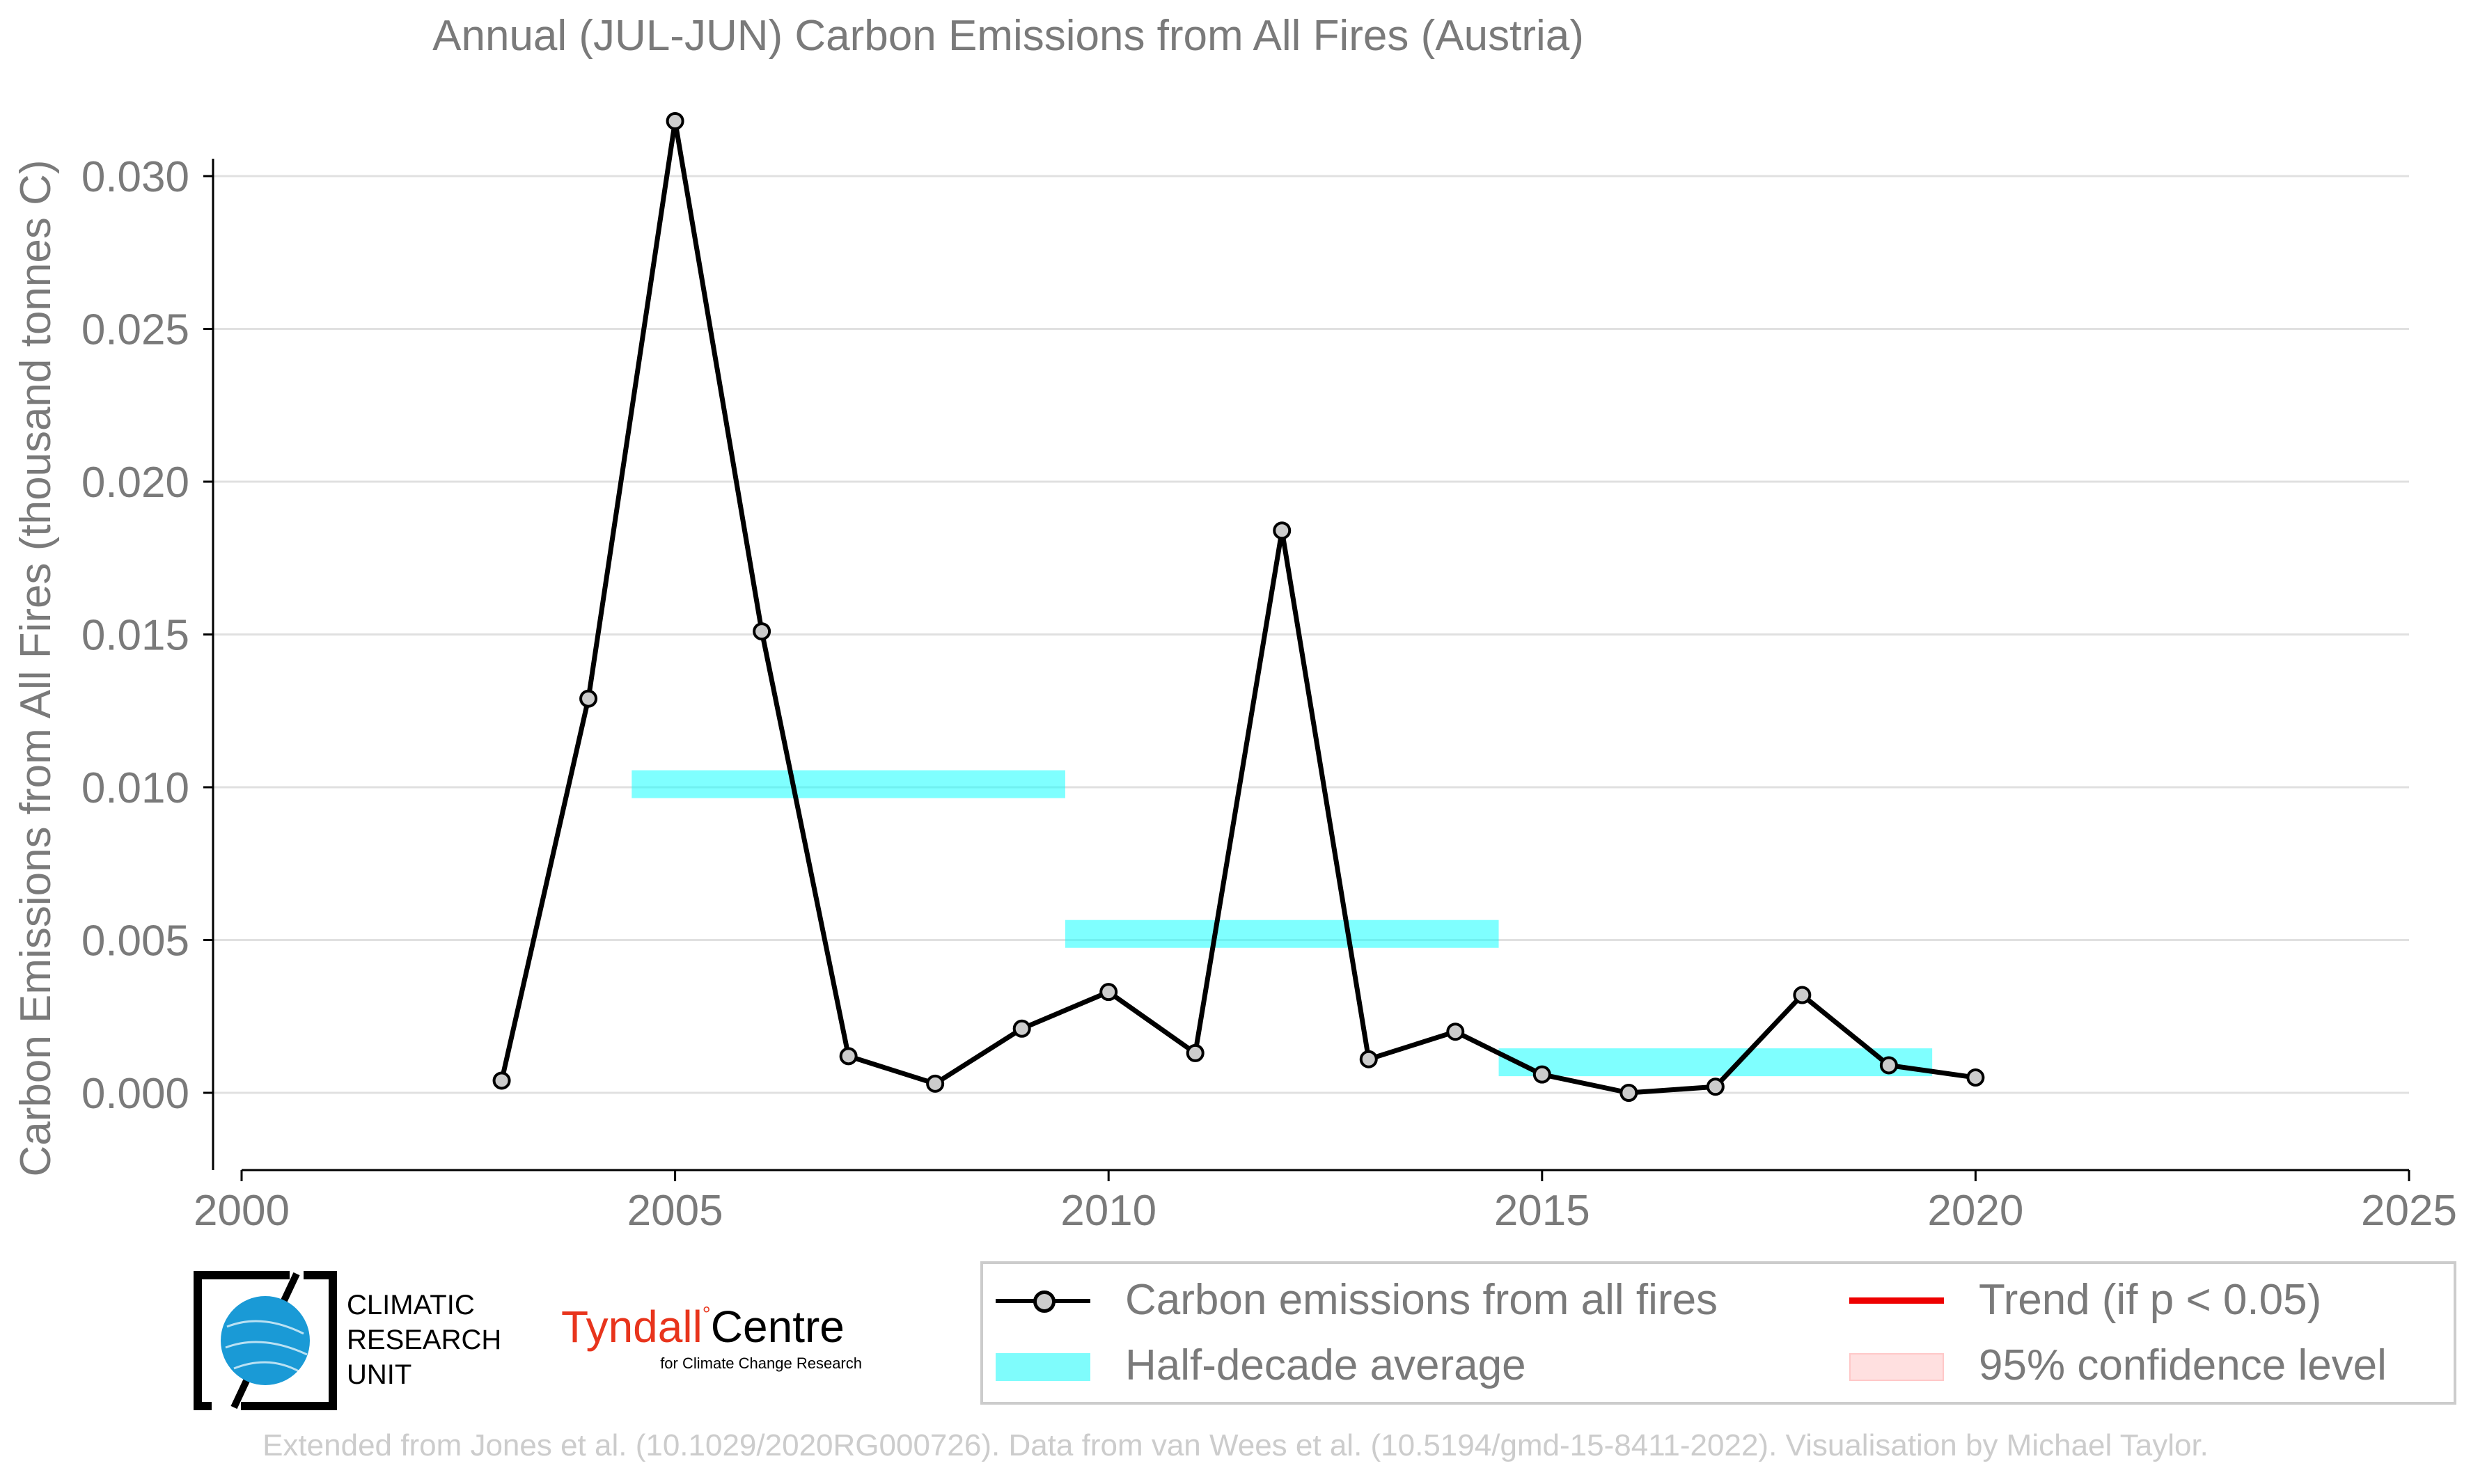 The width and height of the screenshot is (2471, 1484). What do you see at coordinates (1975, 1211) in the screenshot?
I see `x-tick-label: 2020` at bounding box center [1975, 1211].